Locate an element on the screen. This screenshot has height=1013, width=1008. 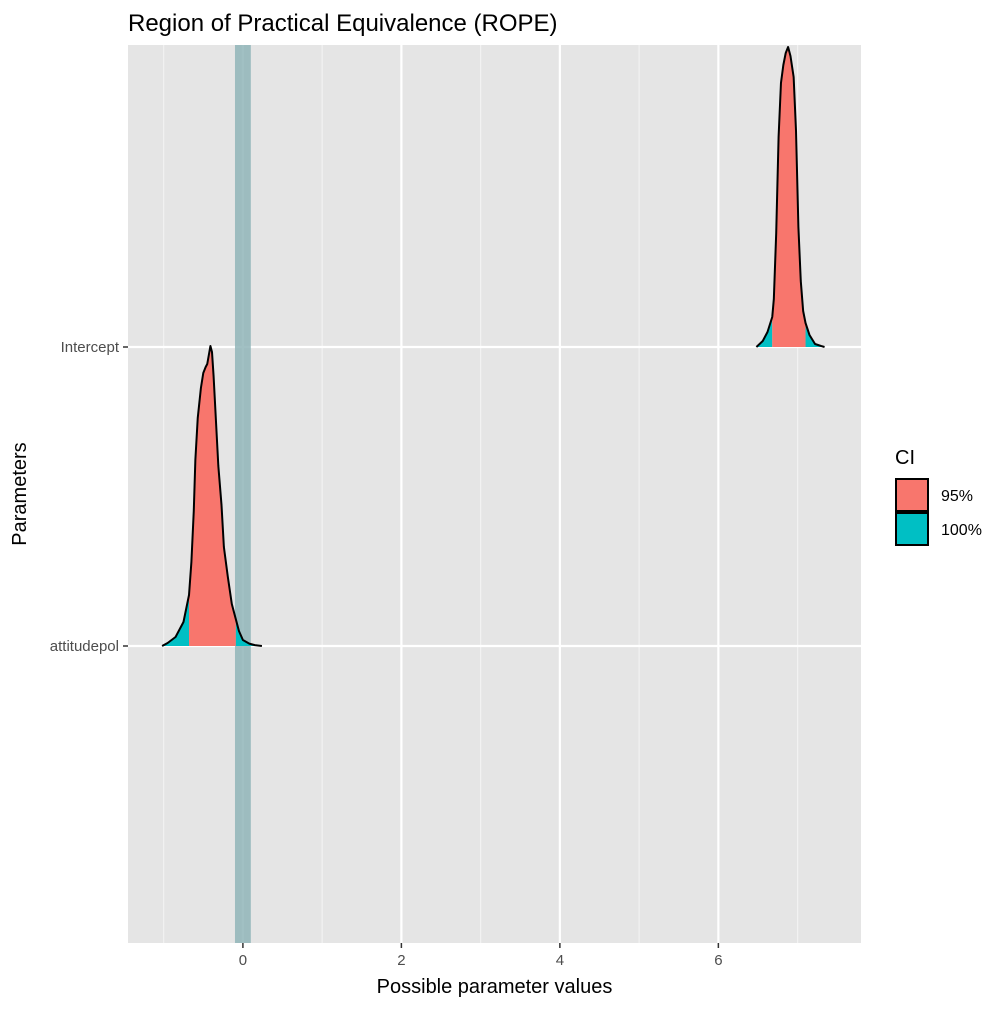
x-tick-label: 4 is located at coordinates (560, 960).